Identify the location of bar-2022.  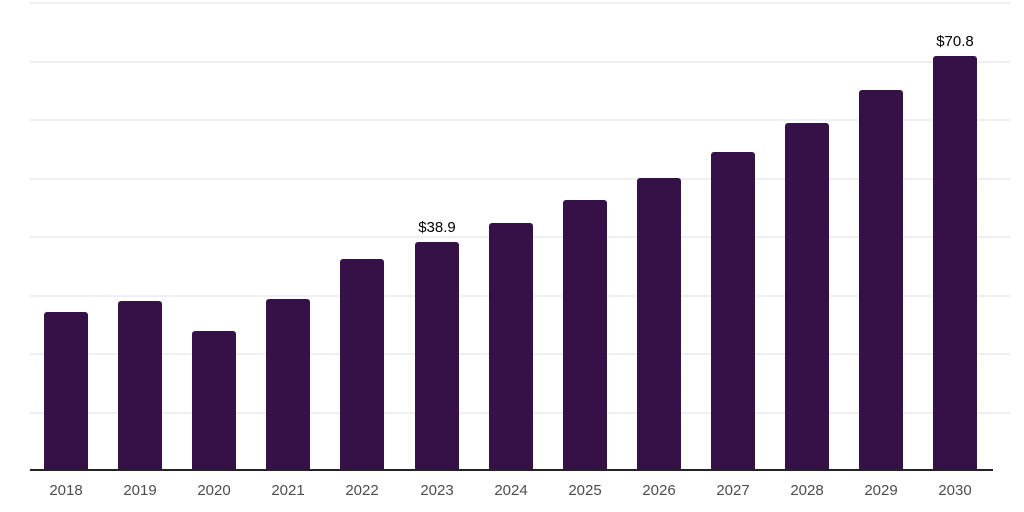
(362, 364).